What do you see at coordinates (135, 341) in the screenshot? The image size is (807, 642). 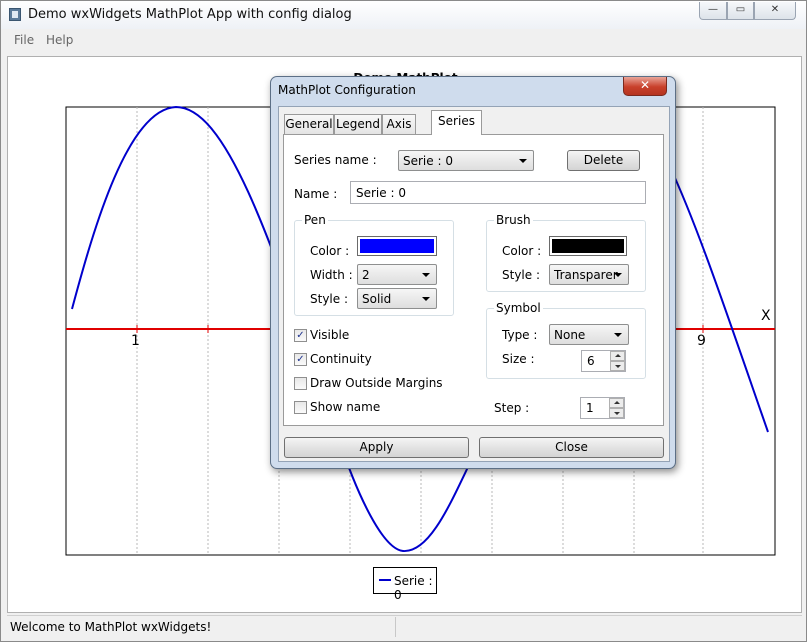 I see `x-tick-label: 1` at bounding box center [135, 341].